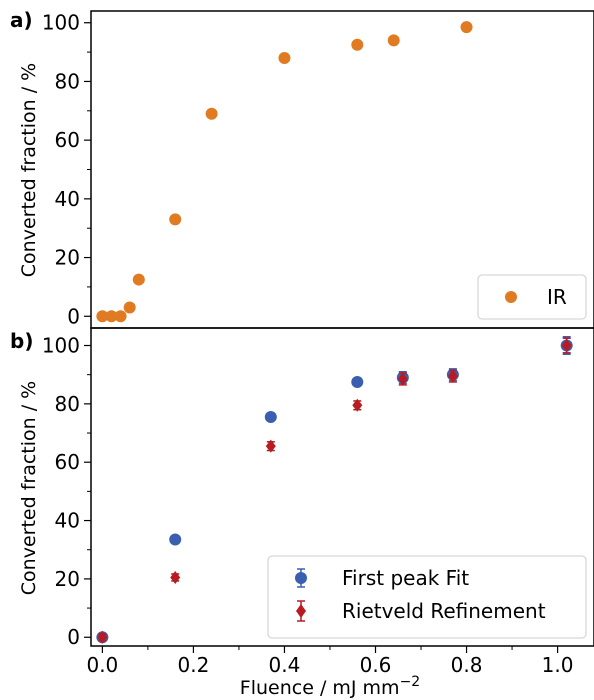 This screenshot has height=700, width=594. I want to click on legend-label-first-peak-fit: First peak Fit, so click(405, 578).